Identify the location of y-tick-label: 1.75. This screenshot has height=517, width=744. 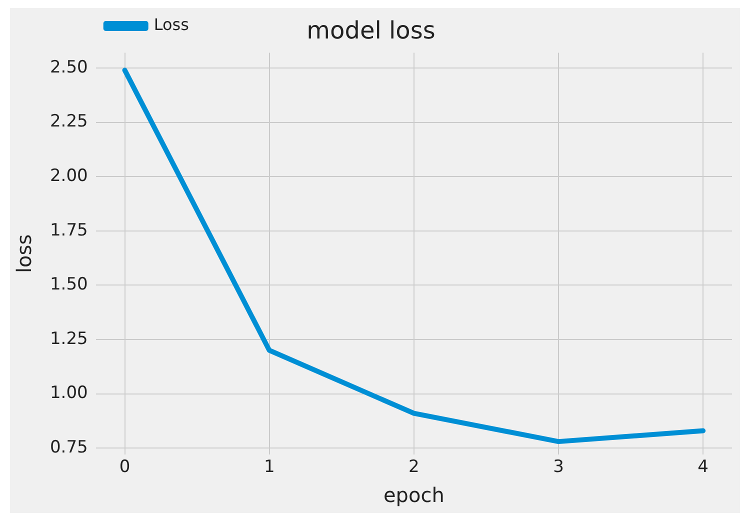
(69, 230).